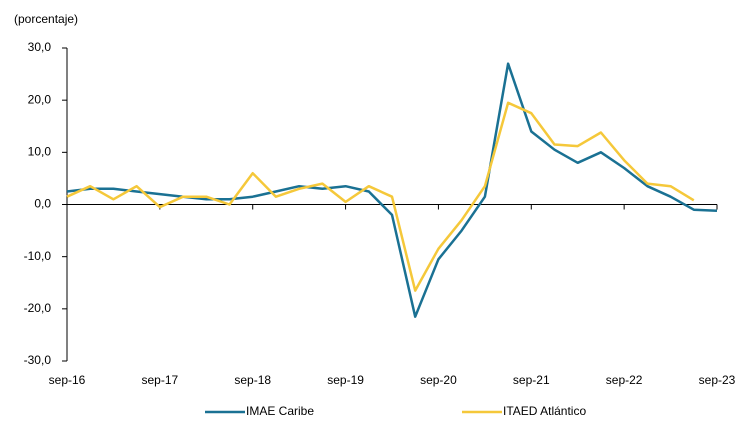 The image size is (742, 423). What do you see at coordinates (38, 360) in the screenshot?
I see `y-tick-label: -30,0` at bounding box center [38, 360].